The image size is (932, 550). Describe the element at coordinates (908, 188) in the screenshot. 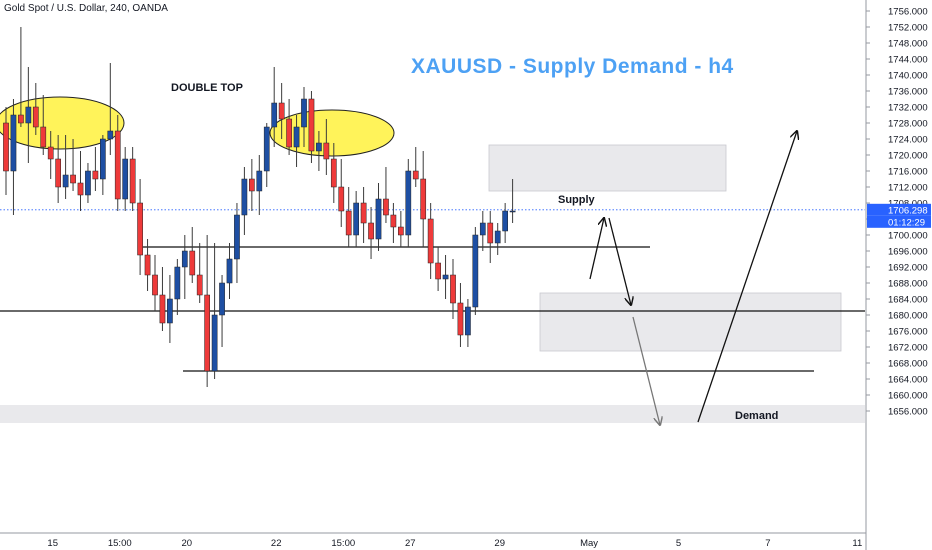

I see `price-tick-label: 1712.000` at that location.